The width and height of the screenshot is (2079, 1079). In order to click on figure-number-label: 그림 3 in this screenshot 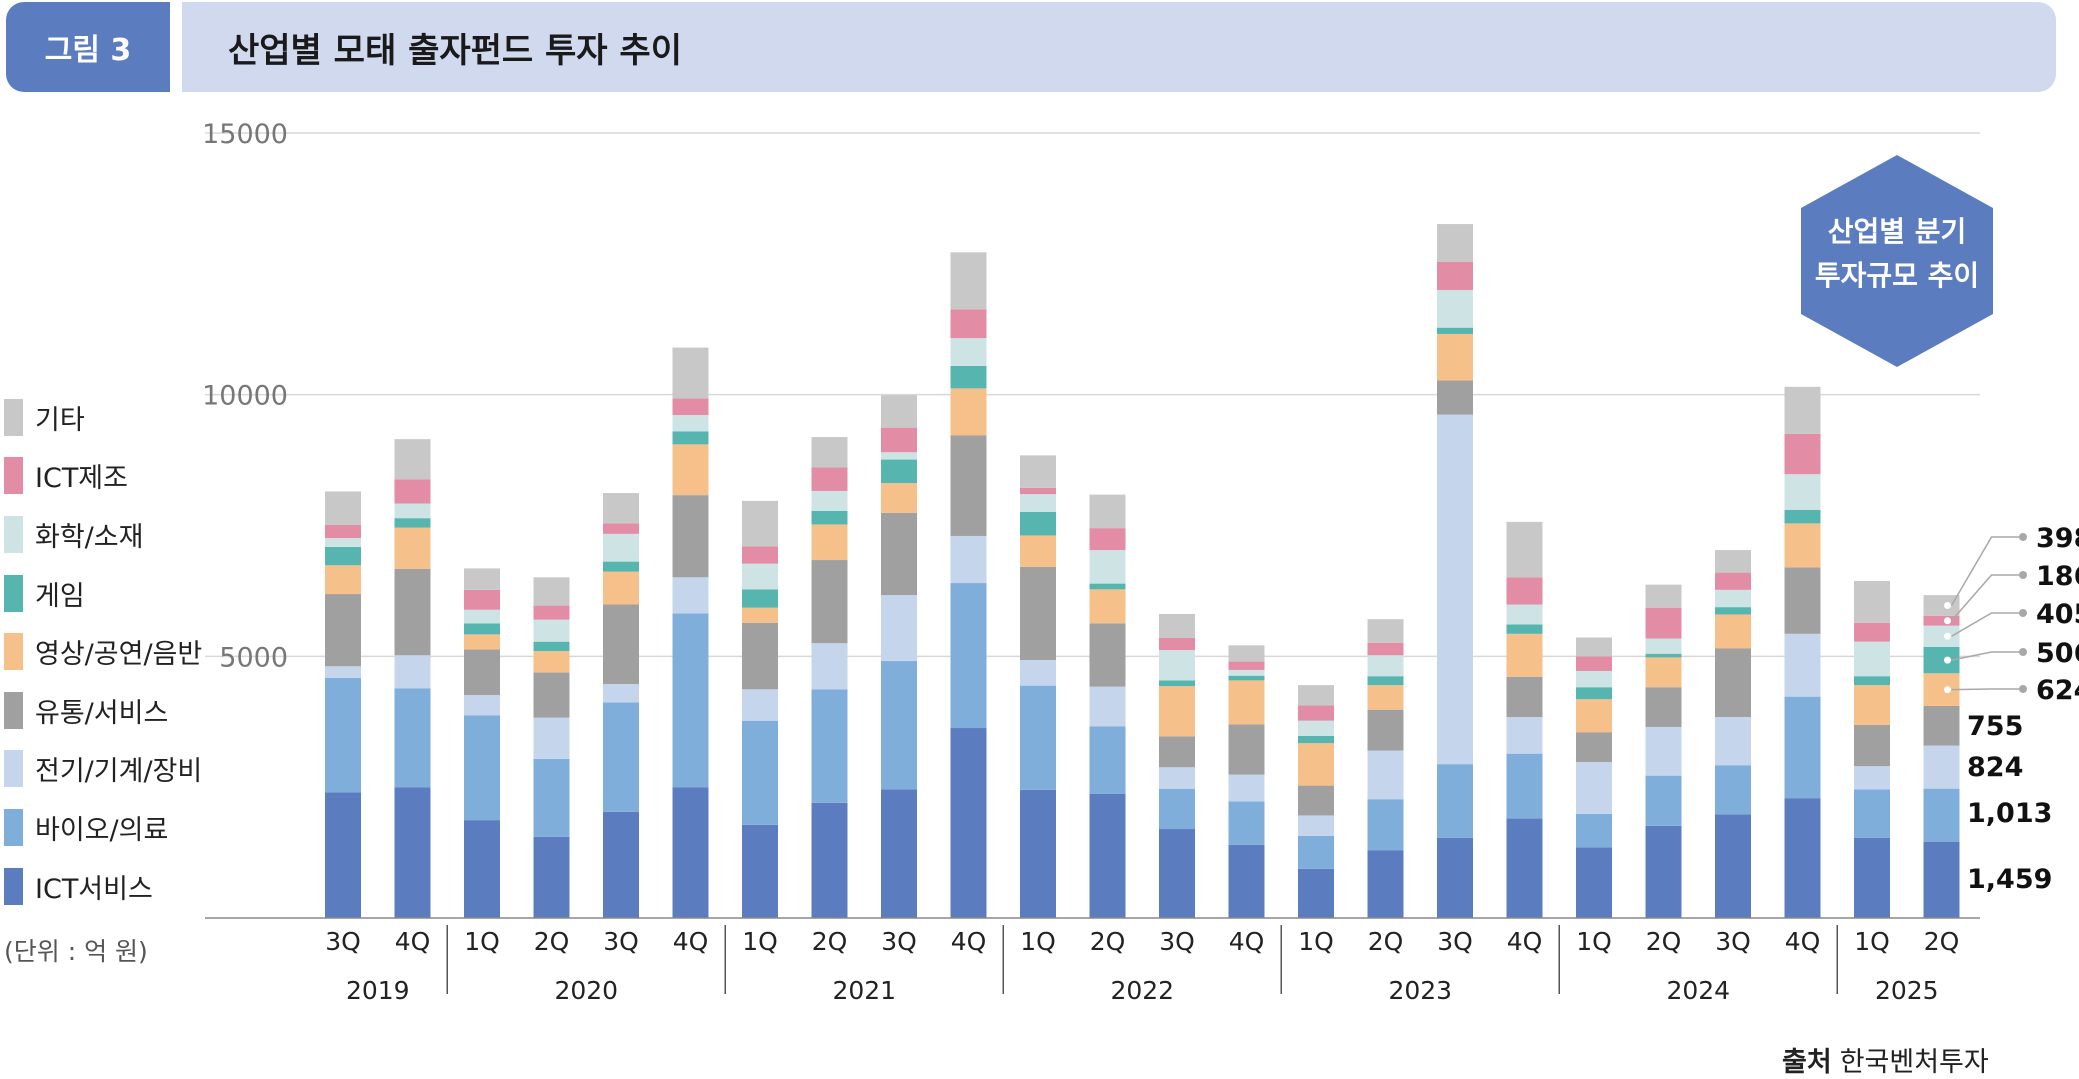, I will do `click(88, 47)`.